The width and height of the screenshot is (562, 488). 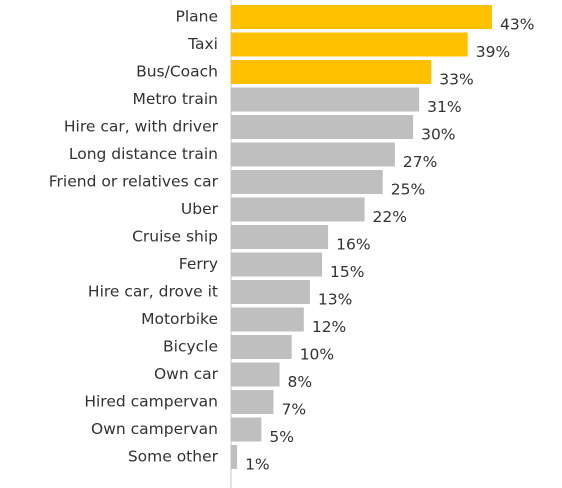 What do you see at coordinates (202, 44) in the screenshot?
I see `category-label: Taxi` at bounding box center [202, 44].